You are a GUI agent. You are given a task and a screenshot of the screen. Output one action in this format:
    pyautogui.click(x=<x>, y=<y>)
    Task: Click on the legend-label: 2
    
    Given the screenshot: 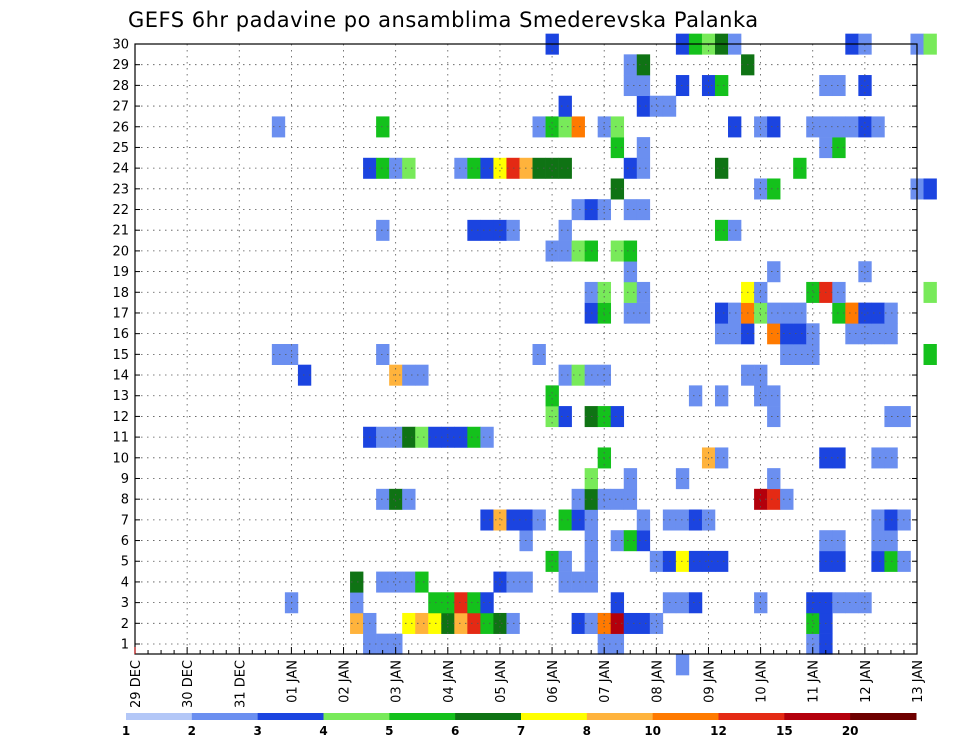 What is the action you would take?
    pyautogui.click(x=192, y=731)
    